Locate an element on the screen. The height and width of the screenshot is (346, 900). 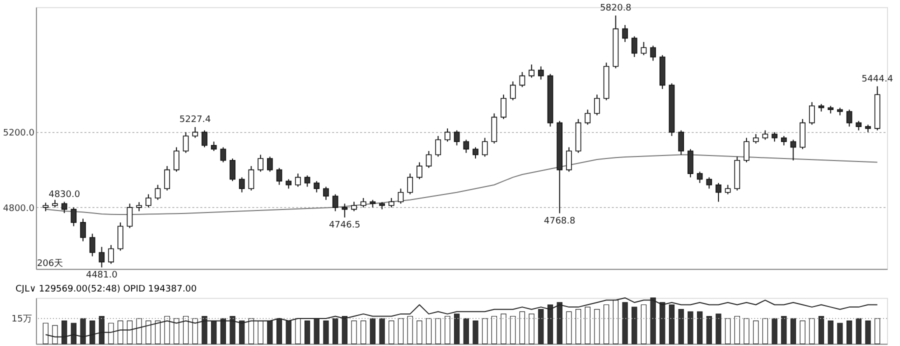
annotation: 5820.8 is located at coordinates (616, 9).